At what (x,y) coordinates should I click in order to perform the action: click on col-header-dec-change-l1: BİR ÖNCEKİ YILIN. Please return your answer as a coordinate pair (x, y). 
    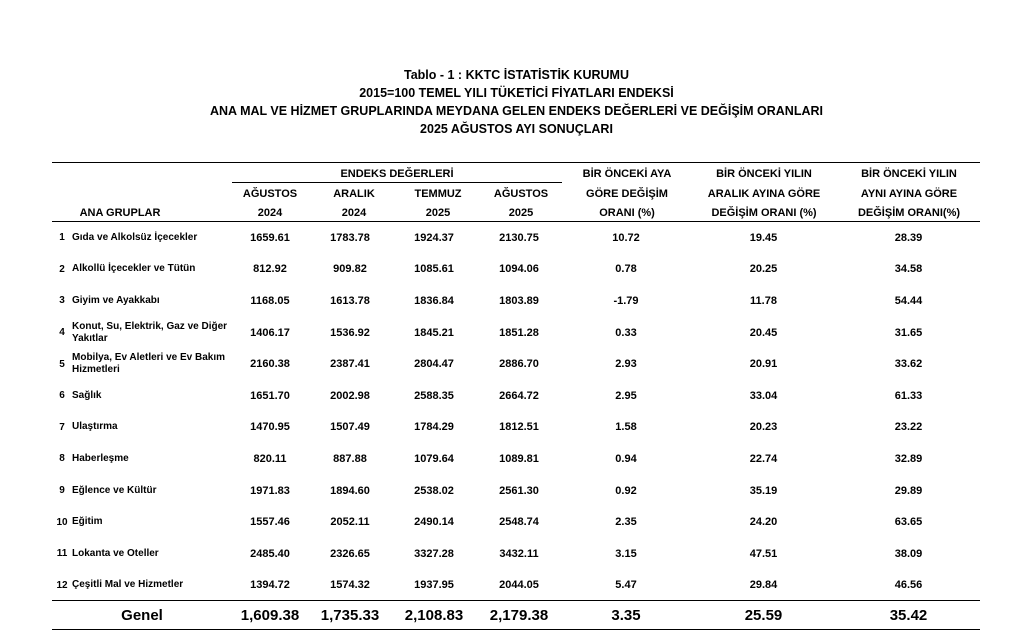
    Looking at the image, I should click on (764, 174).